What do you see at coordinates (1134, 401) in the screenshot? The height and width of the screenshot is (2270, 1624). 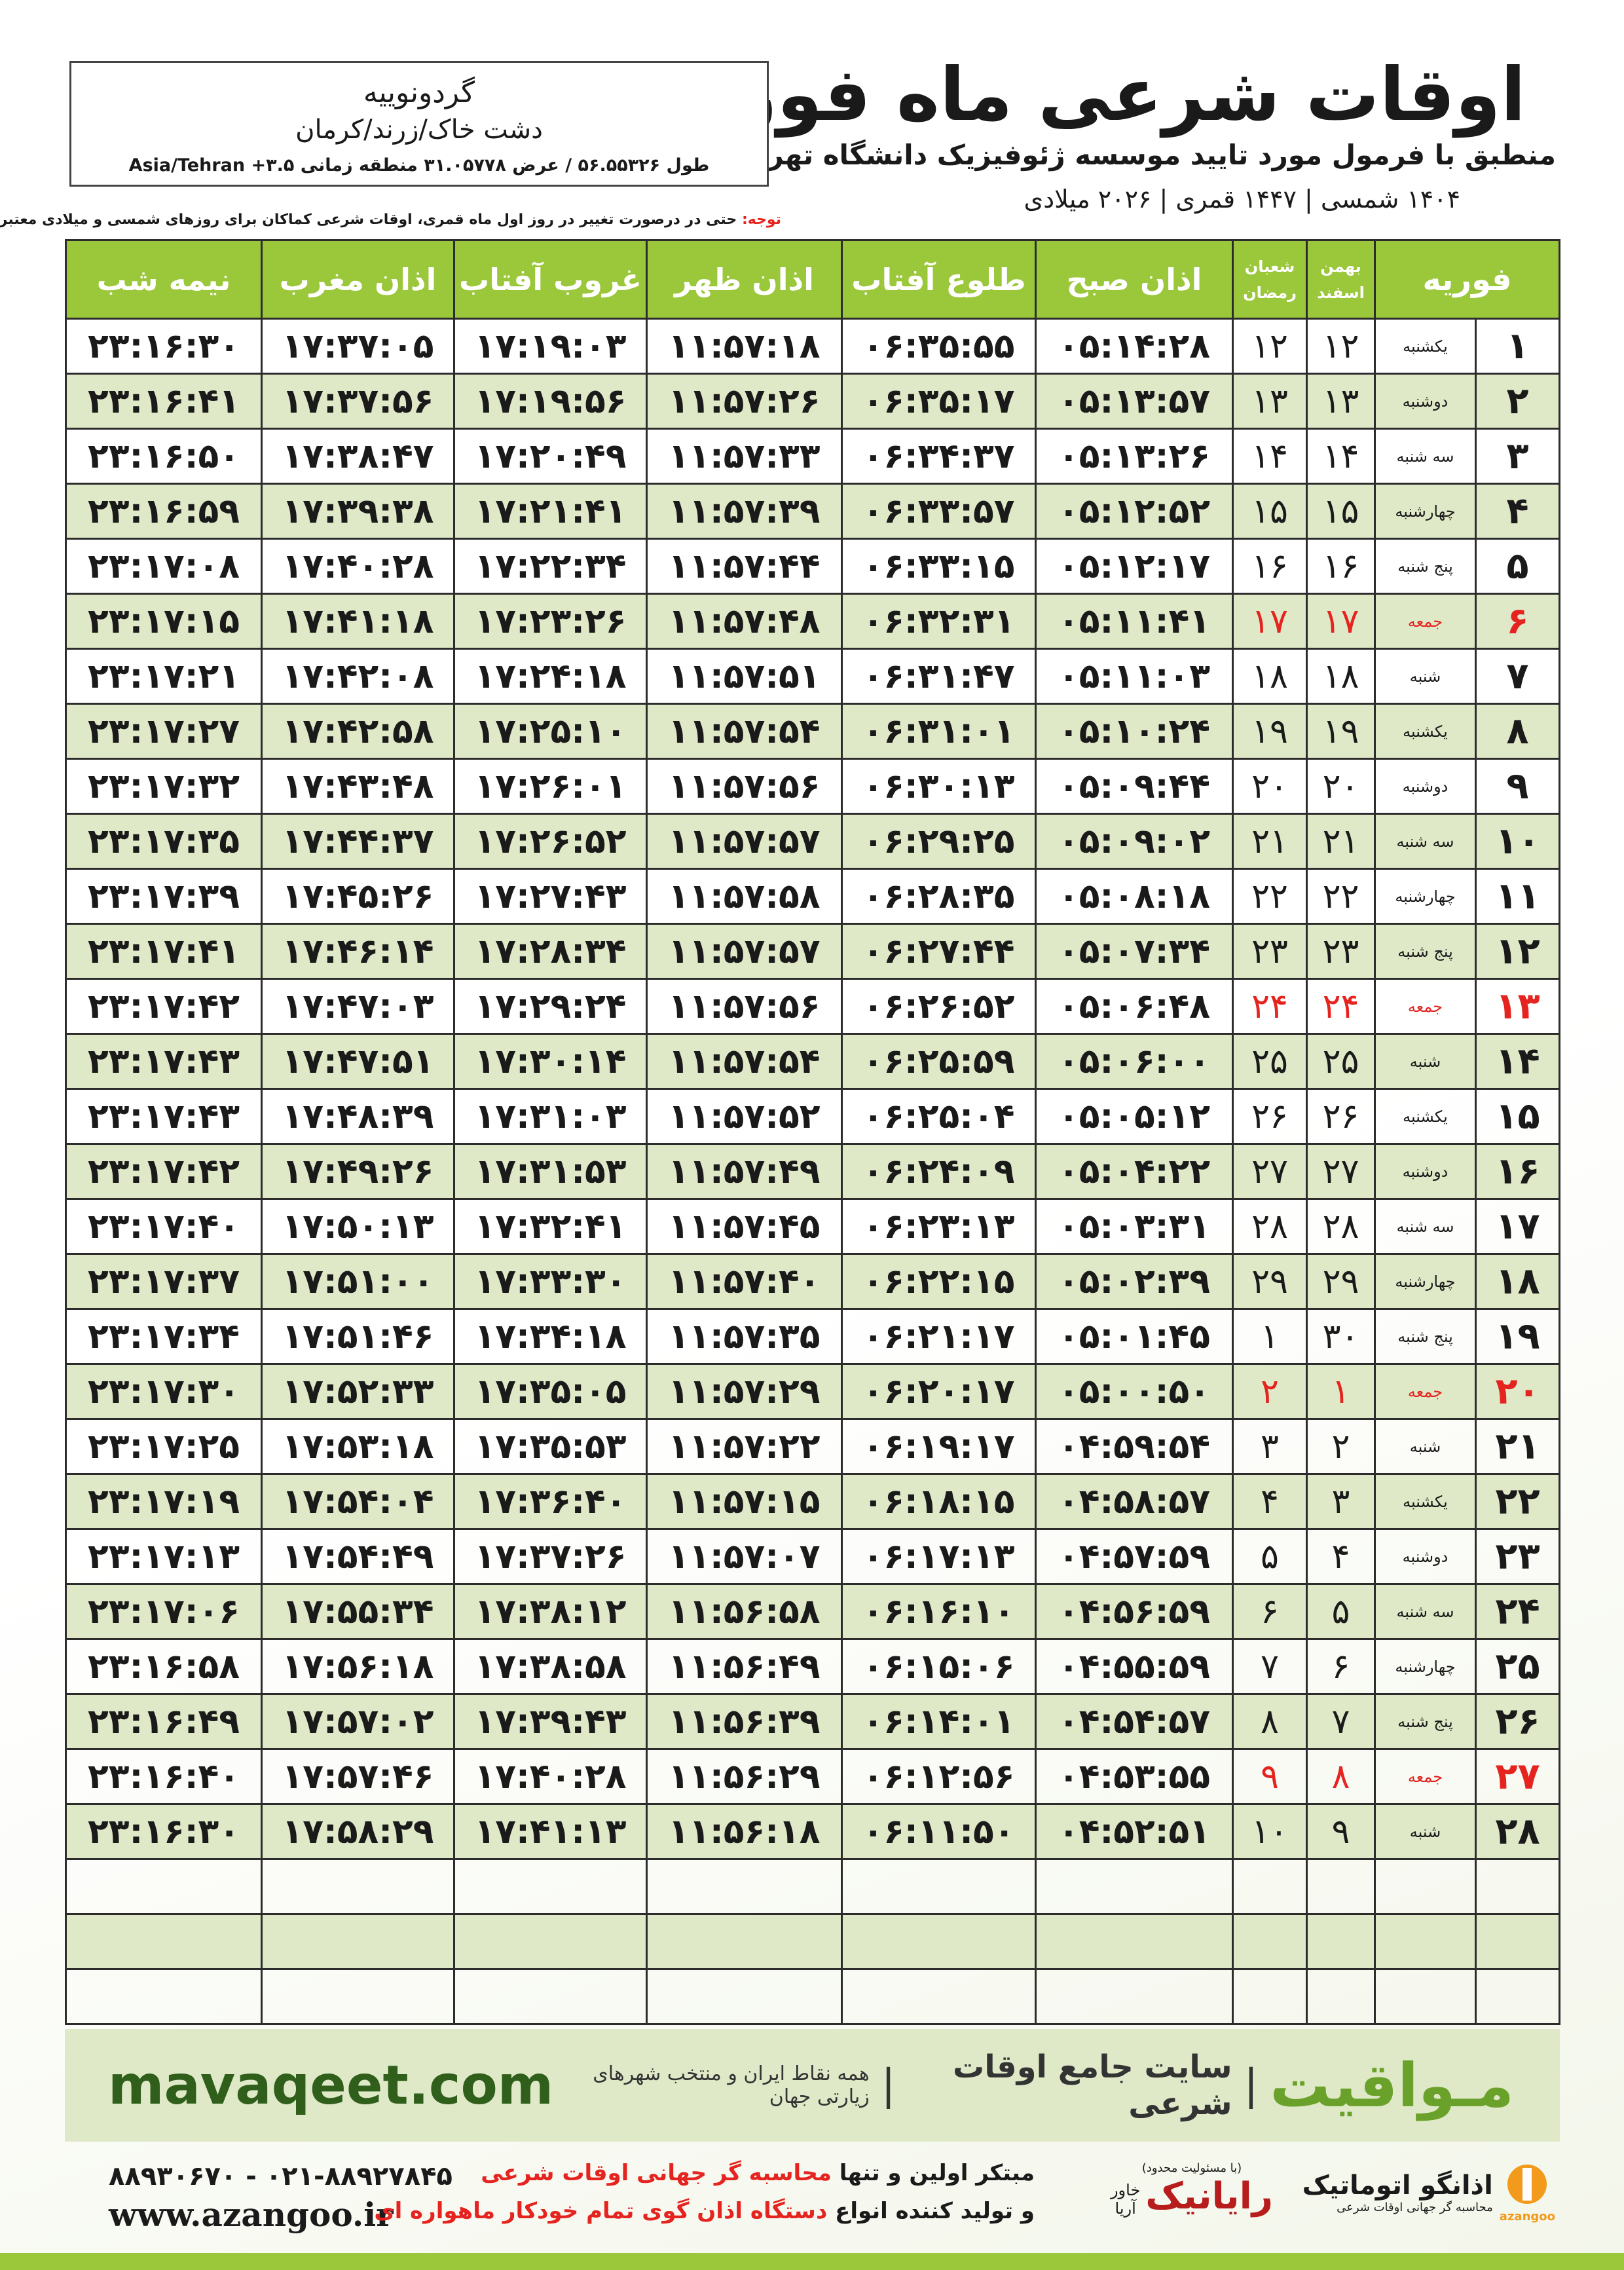 I see `time: ۰۵:۱۳:۵۷` at bounding box center [1134, 401].